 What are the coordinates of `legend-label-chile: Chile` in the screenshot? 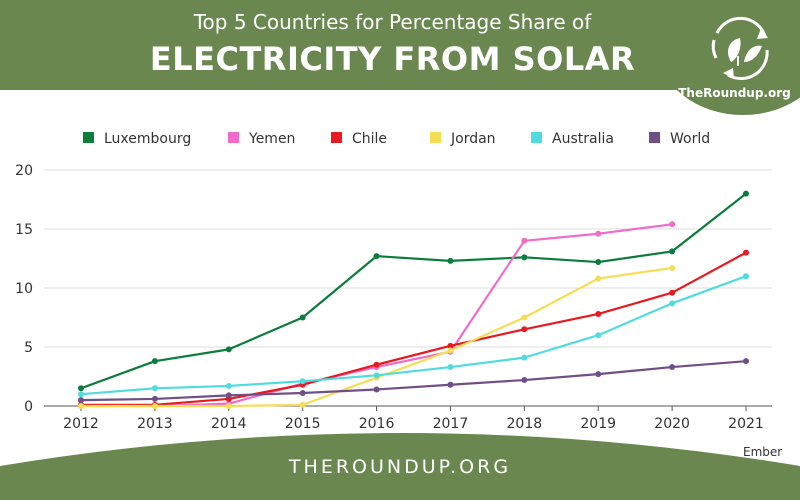 It's located at (369, 139).